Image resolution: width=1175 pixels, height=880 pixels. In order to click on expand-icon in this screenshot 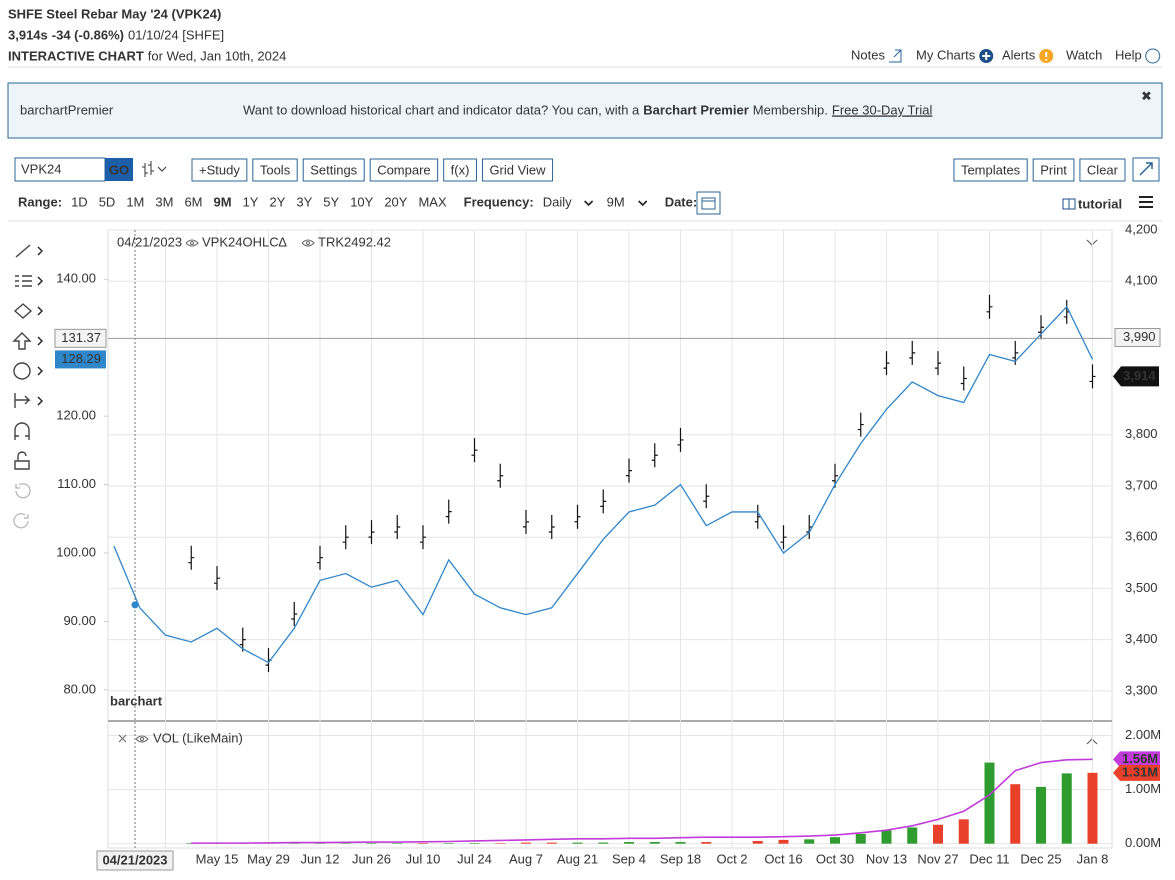, I will do `click(1146, 169)`.